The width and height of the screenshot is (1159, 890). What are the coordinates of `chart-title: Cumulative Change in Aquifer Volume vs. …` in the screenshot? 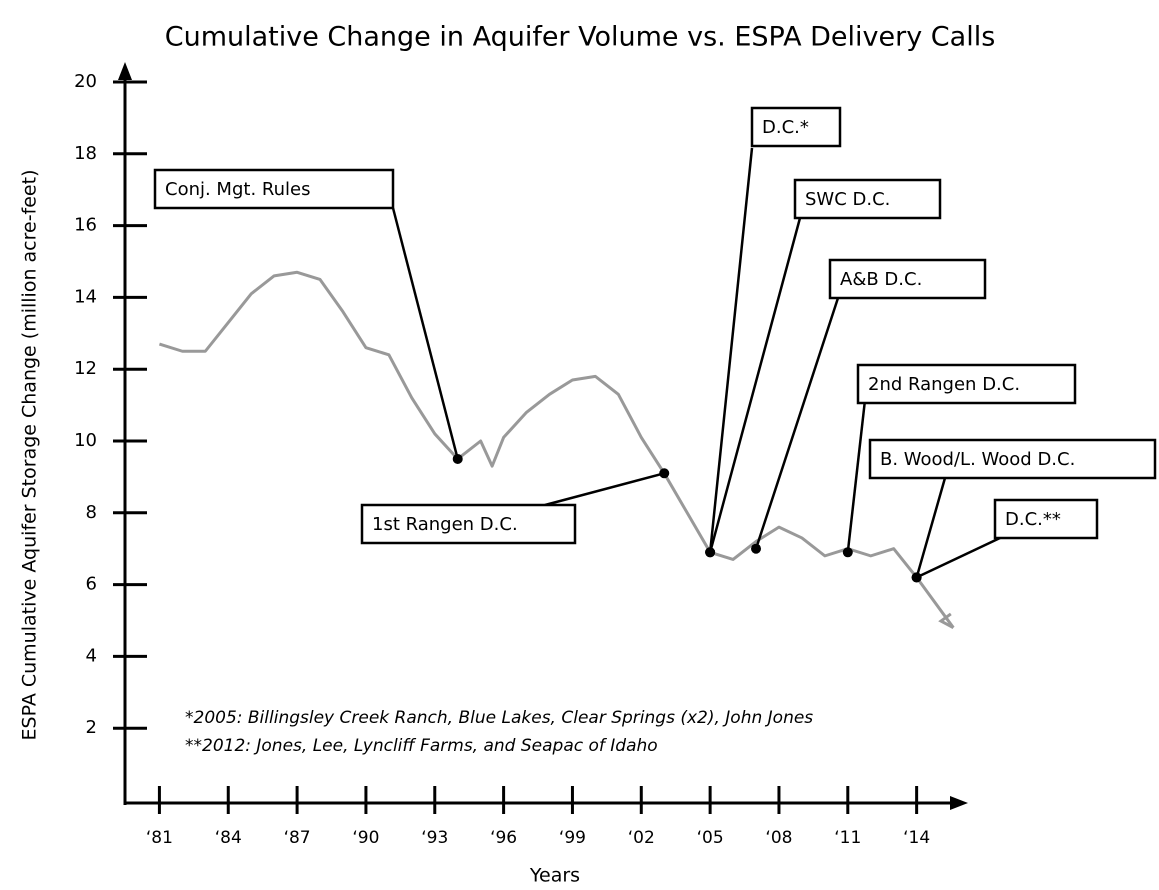 It's located at (580, 37).